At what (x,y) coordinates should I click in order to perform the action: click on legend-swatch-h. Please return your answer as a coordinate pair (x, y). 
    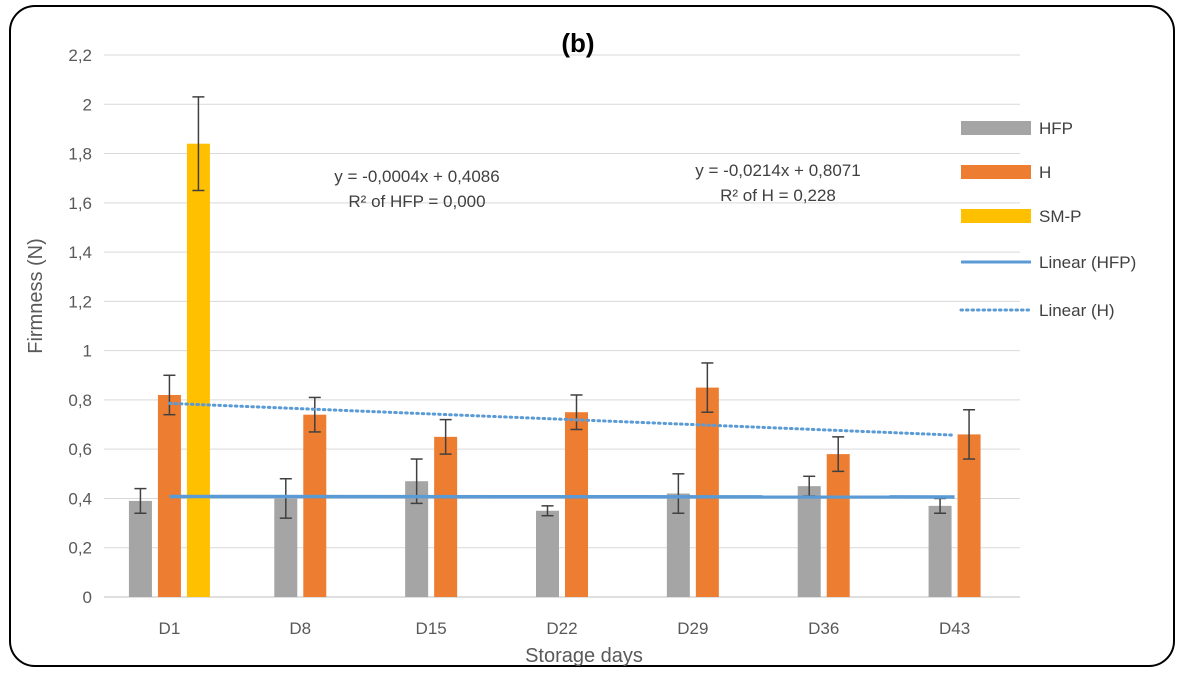
    Looking at the image, I should click on (996, 172).